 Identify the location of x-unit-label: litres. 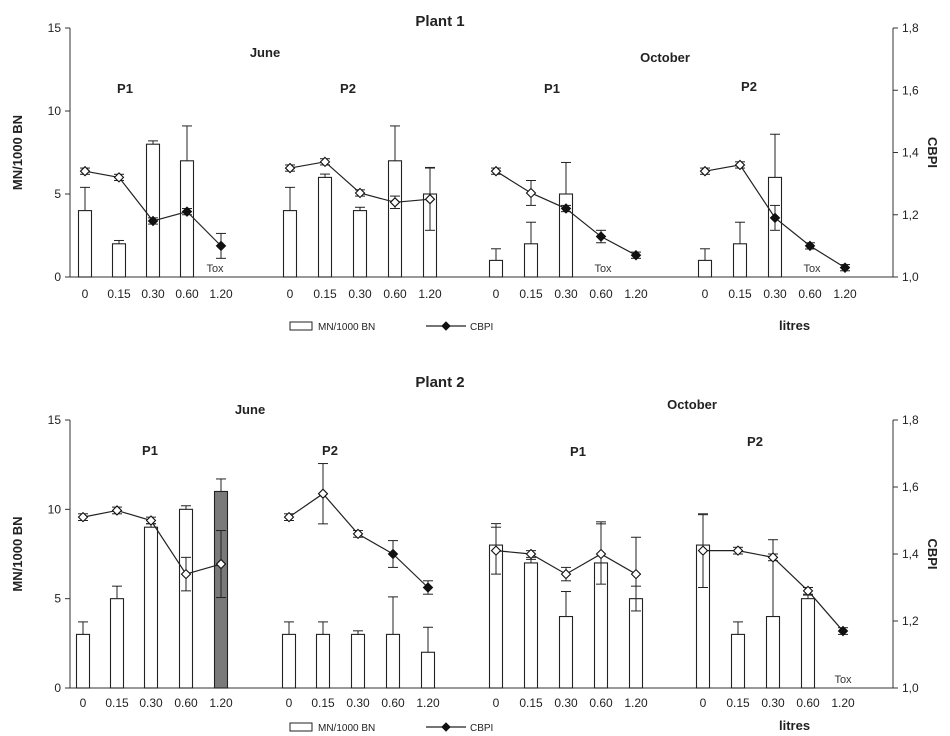
(794, 725).